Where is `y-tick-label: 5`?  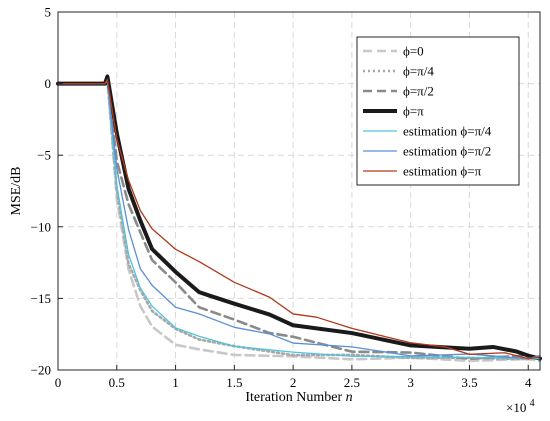
y-tick-label: 5 is located at coordinates (48, 12).